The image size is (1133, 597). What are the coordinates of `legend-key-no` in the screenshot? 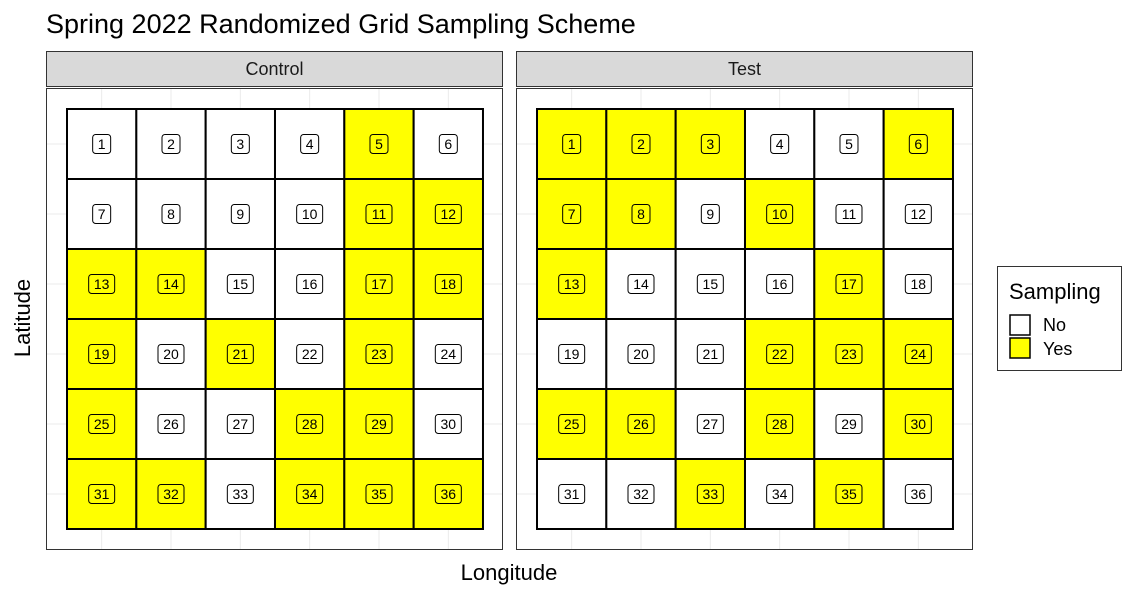 It's located at (1020, 325).